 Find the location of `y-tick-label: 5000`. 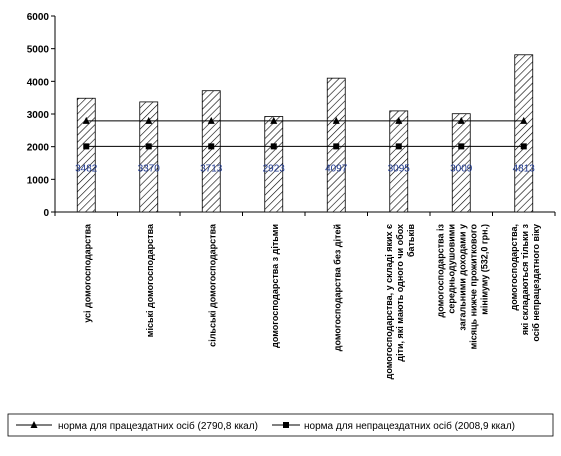

y-tick-label: 5000 is located at coordinates (38, 50).